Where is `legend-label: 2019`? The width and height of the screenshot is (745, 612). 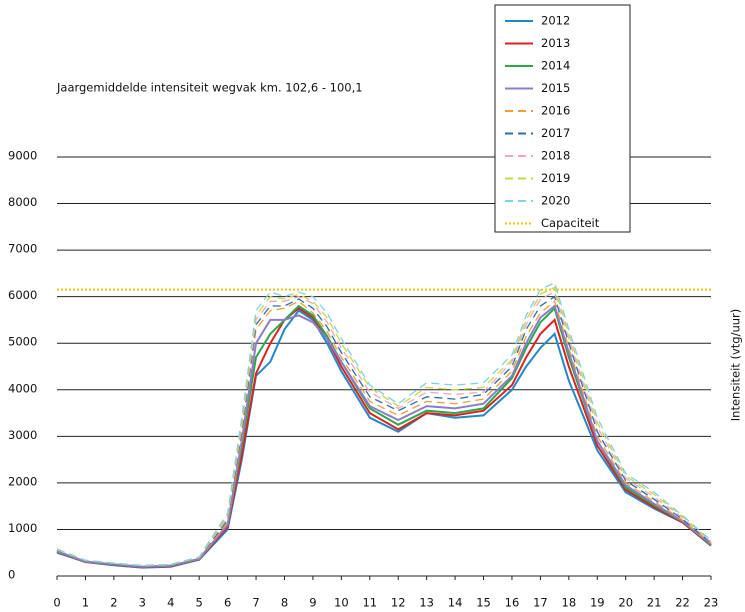
legend-label: 2019 is located at coordinates (555, 178).